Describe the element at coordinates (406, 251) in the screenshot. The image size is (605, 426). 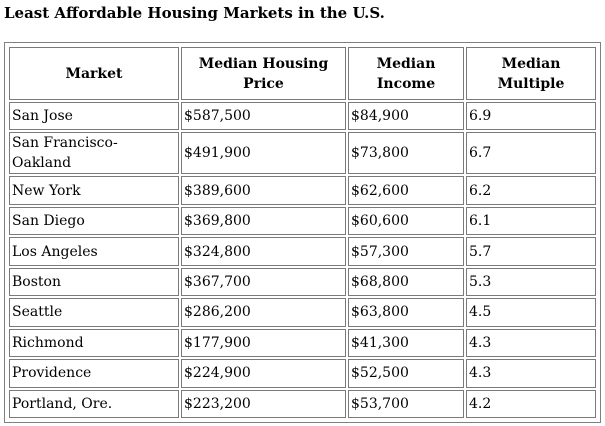
I see `cell-median-income: $57,300` at that location.